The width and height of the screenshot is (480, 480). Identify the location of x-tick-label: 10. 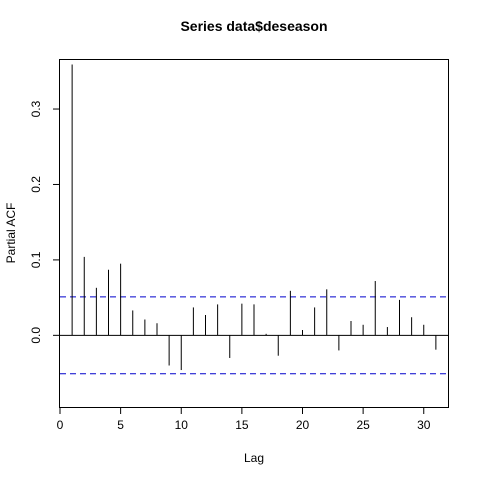
(182, 425).